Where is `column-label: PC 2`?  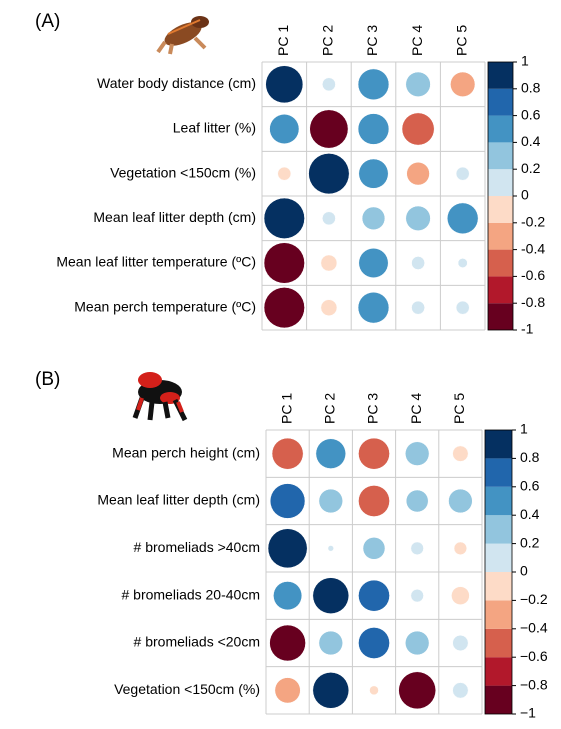
column-label: PC 2 is located at coordinates (330, 408).